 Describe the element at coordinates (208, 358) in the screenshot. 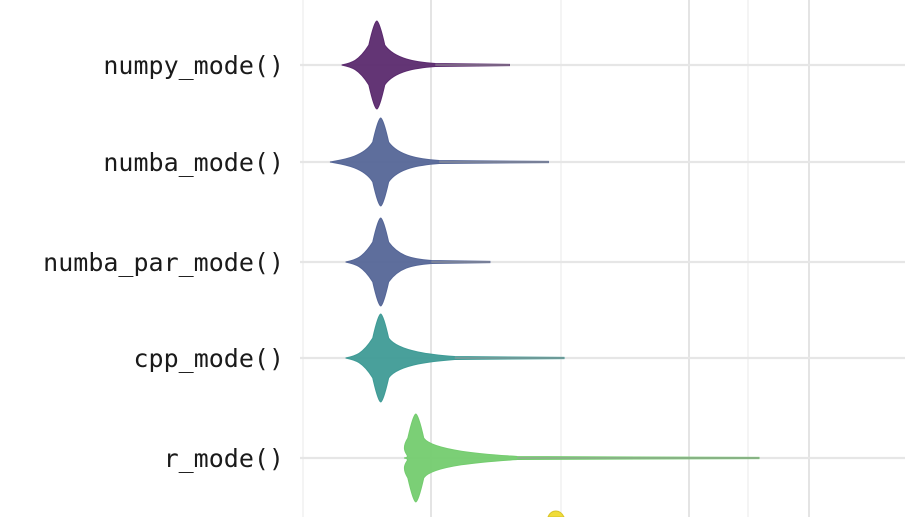

I see `y-tick-label: cpp_mode()` at that location.